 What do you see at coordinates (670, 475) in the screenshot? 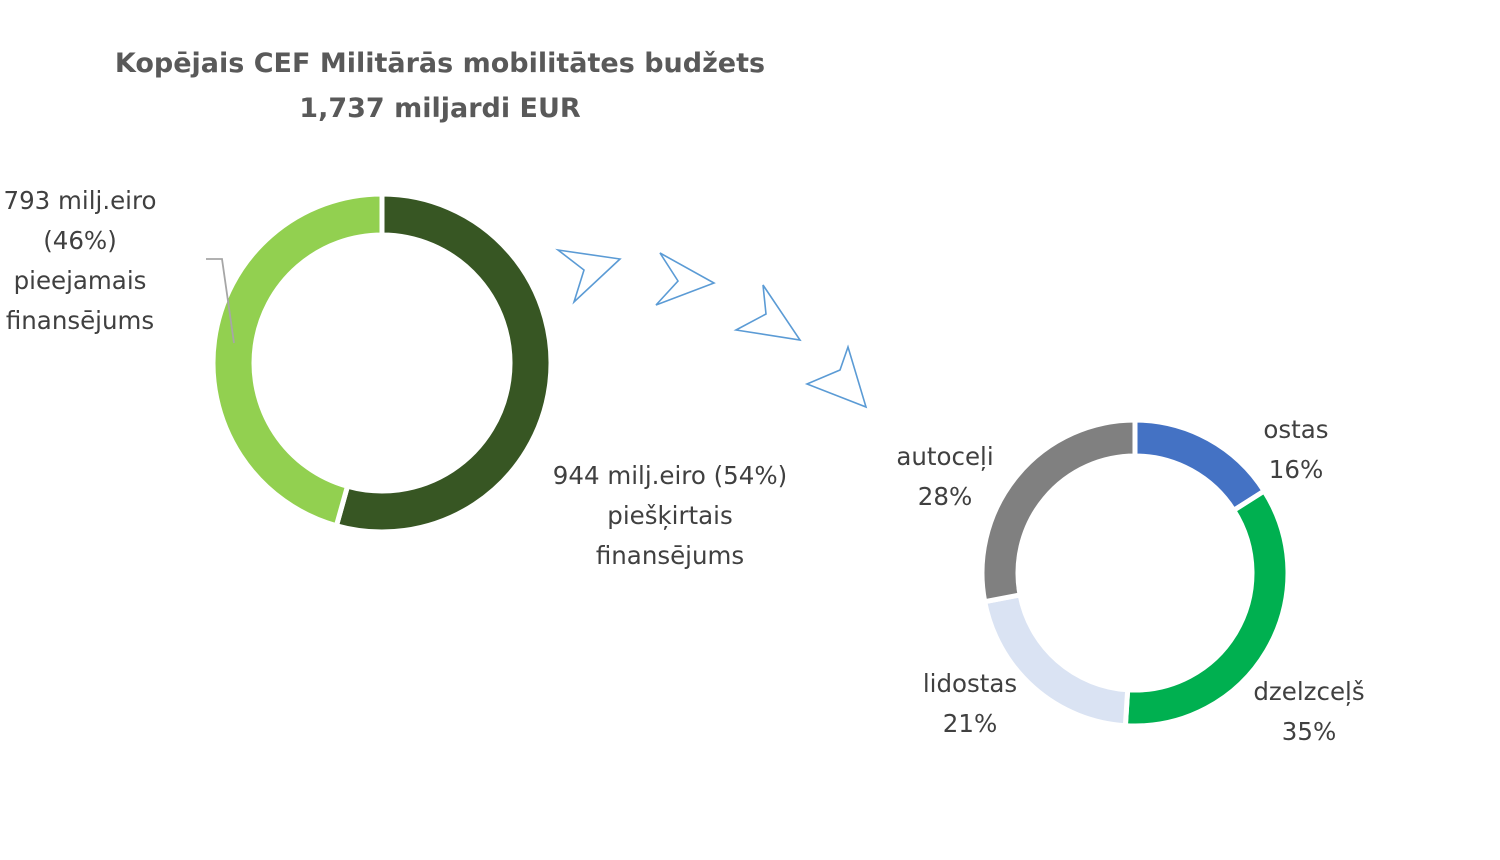
I see `allocated-funding-label-line-1: 944 milj.eiro (54%)` at bounding box center [670, 475].